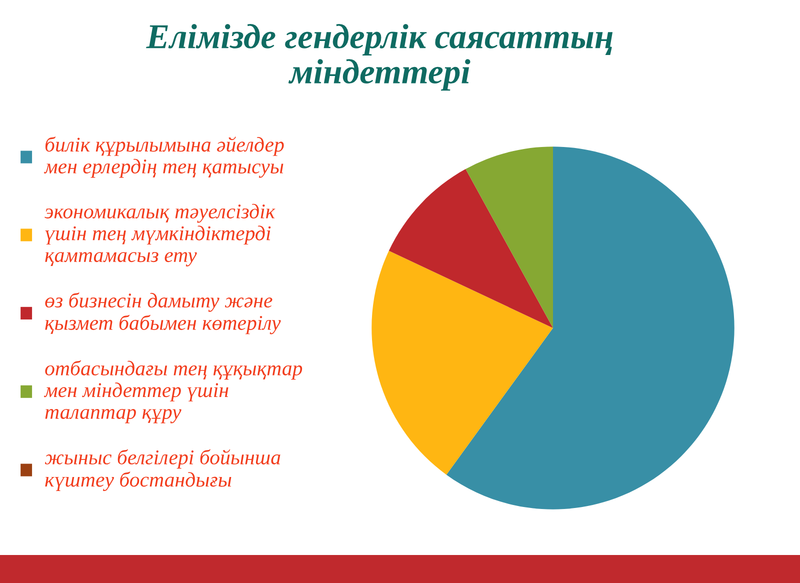 The height and width of the screenshot is (583, 800). Describe the element at coordinates (160, 235) in the screenshot. I see `legend-label: экономикалық тәуелсіздік үшін тең мүмкіндіктерді қамтамасыз ету` at that location.